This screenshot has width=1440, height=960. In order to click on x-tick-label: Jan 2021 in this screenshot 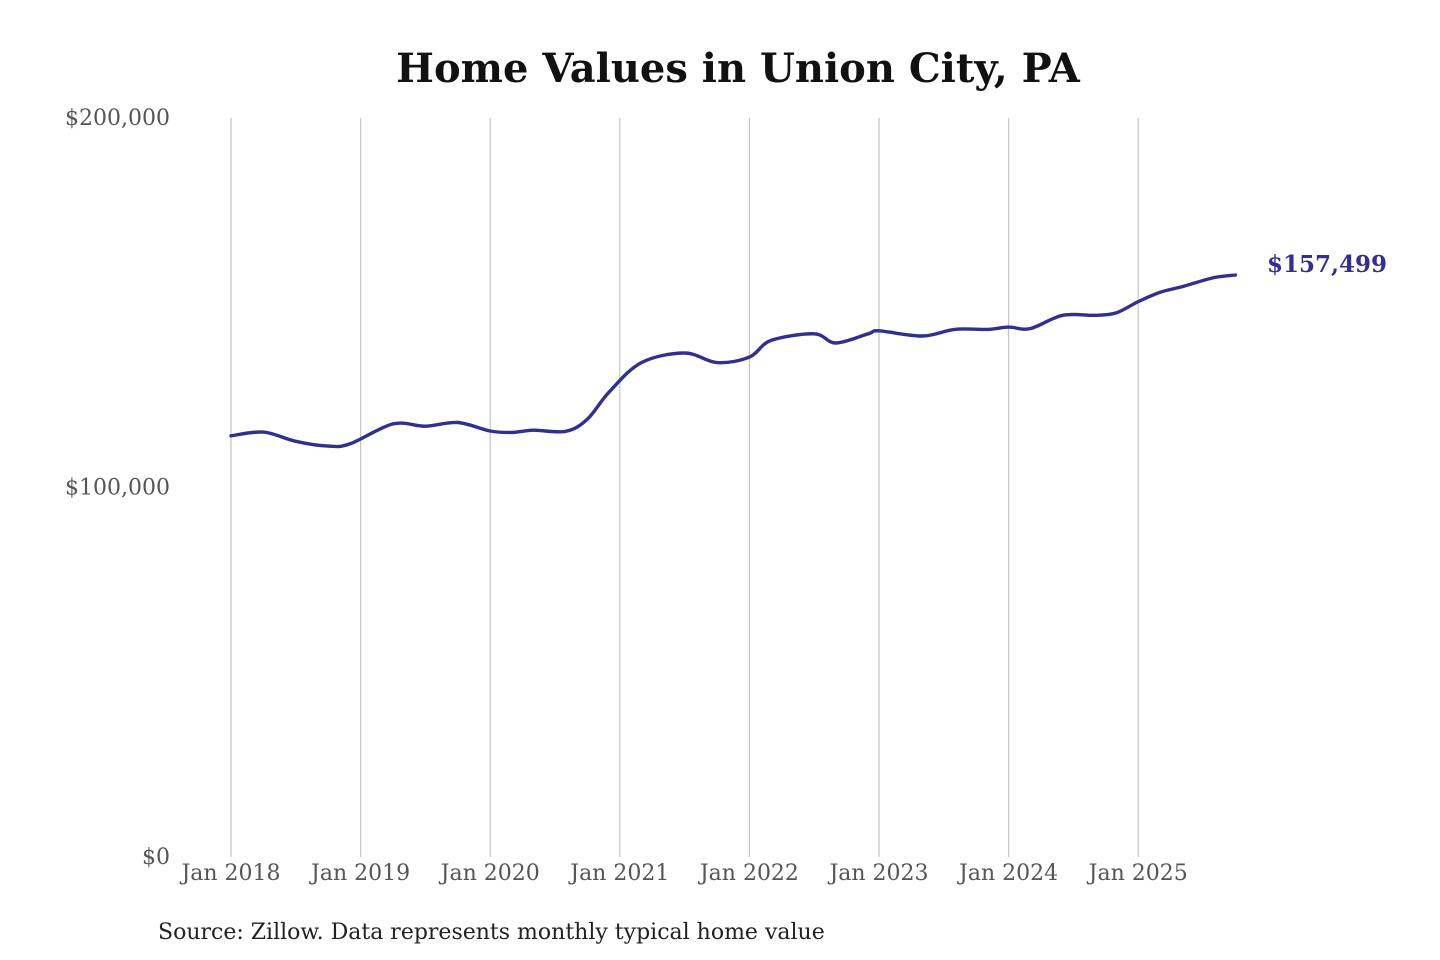, I will do `click(618, 873)`.